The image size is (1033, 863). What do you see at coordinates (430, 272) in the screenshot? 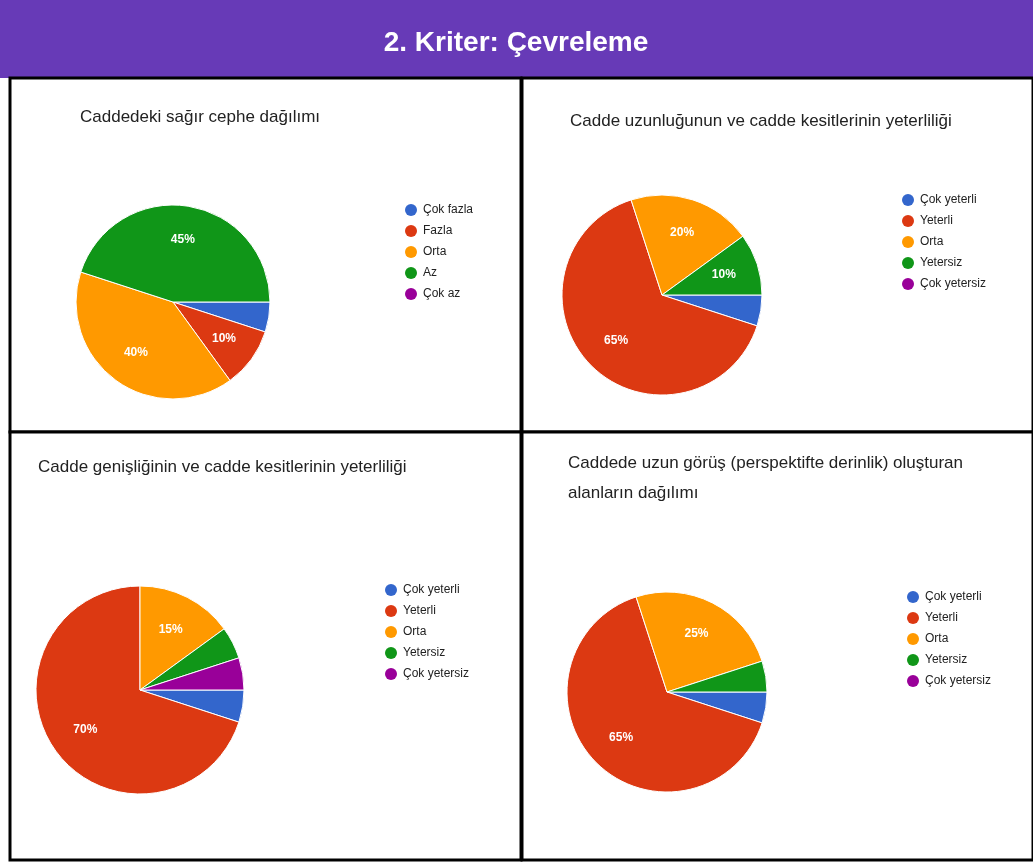
I see `legend-label: Az` at bounding box center [430, 272].